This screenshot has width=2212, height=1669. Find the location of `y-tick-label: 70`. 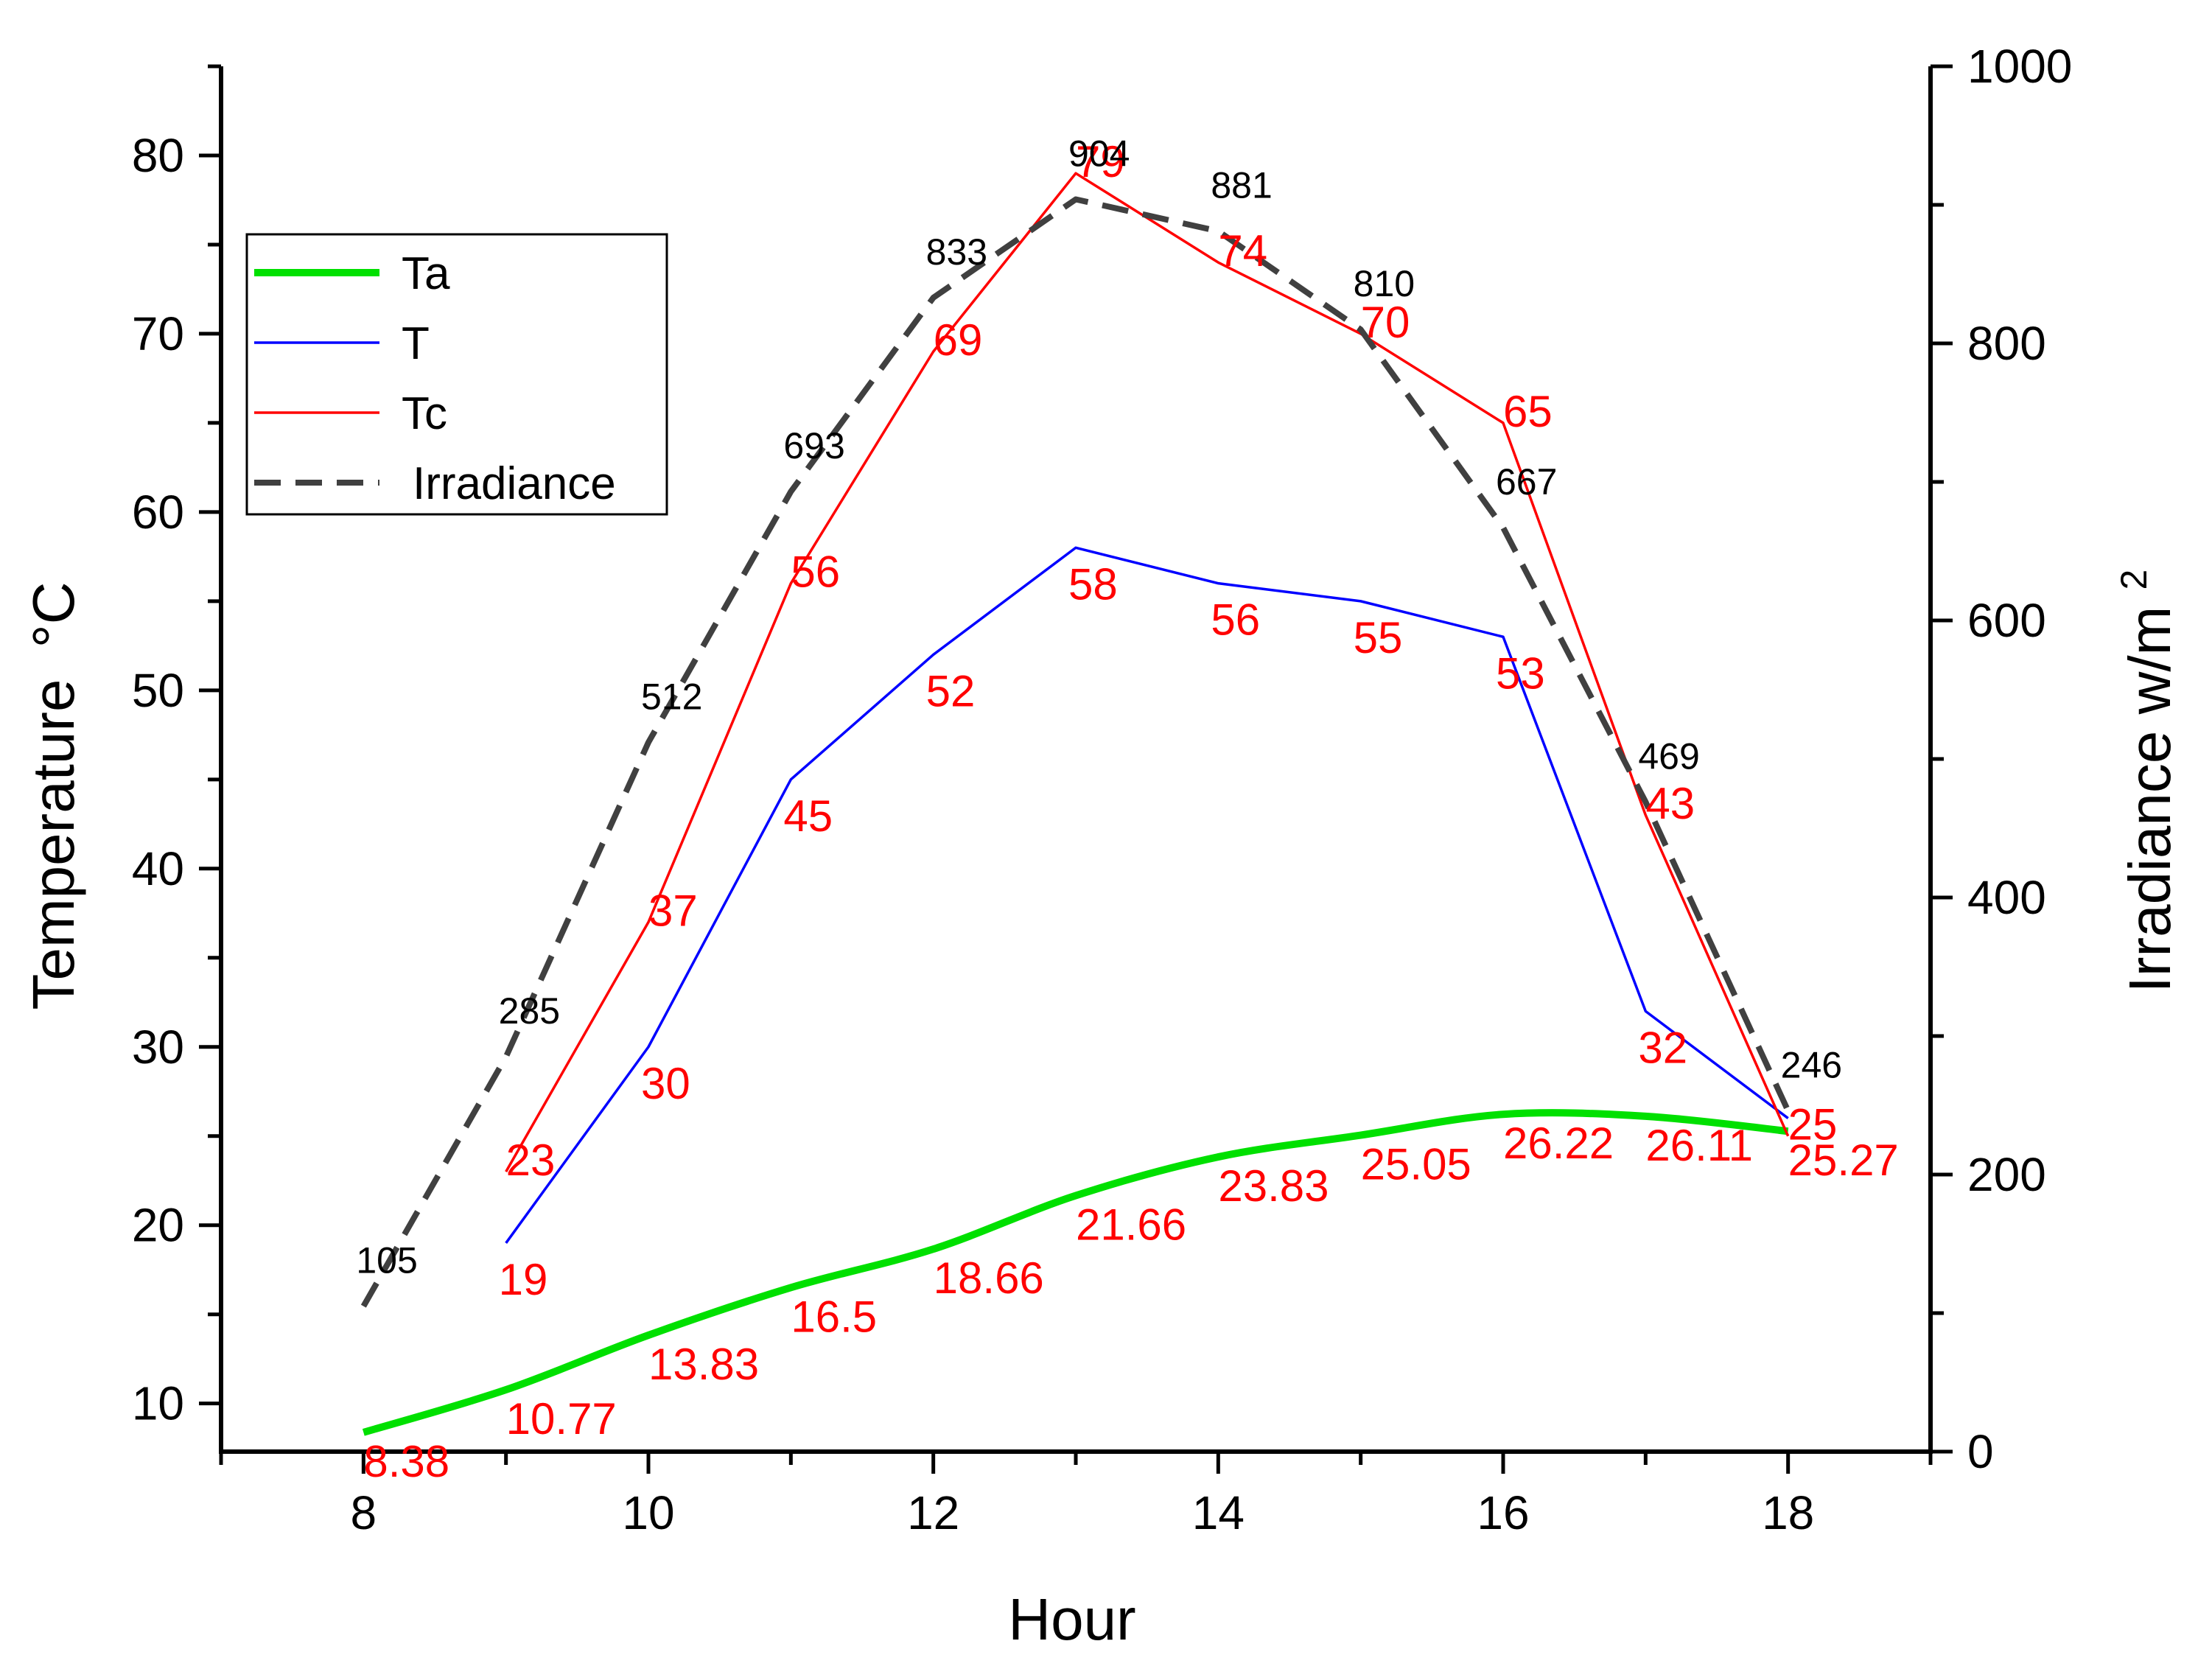

y-tick-label: 70 is located at coordinates (158, 333).